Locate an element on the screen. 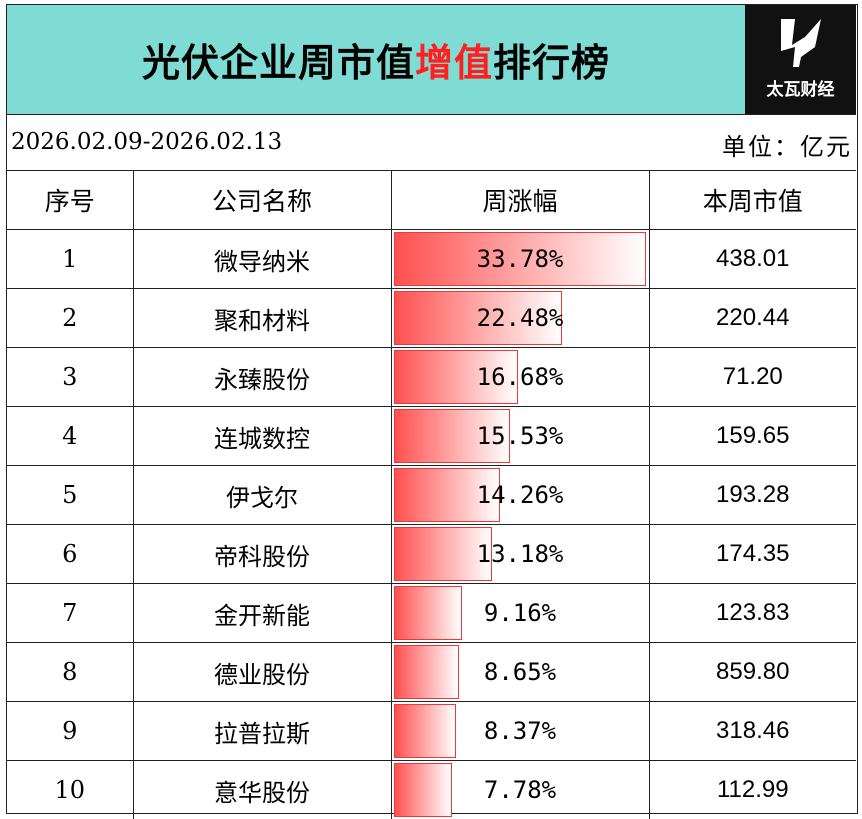  title-suffix: 排行榜 is located at coordinates (551, 63).